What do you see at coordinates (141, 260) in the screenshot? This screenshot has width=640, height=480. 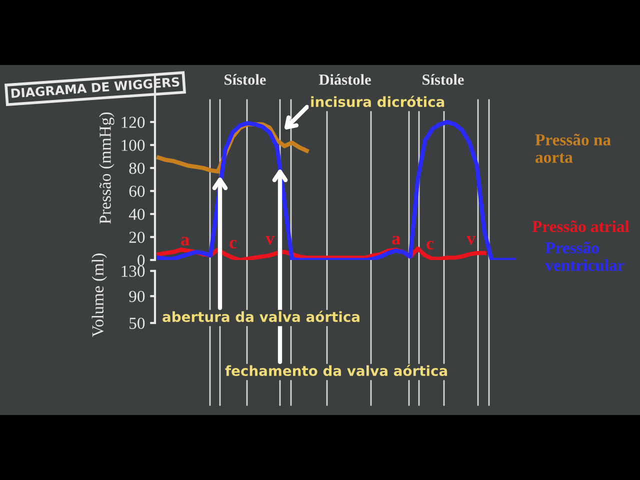 I see `y-tick-label: 0` at bounding box center [141, 260].